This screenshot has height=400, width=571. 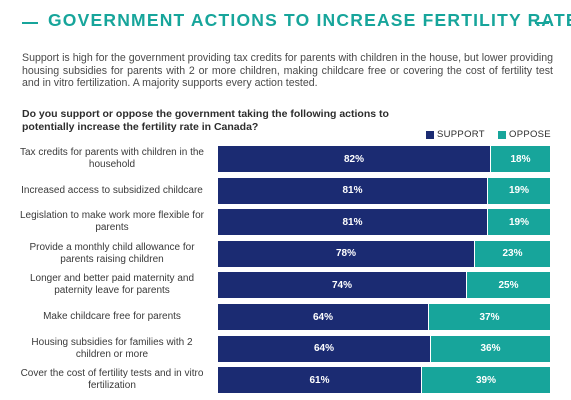 What do you see at coordinates (489, 317) in the screenshot?
I see `bar-oppose: 37%` at bounding box center [489, 317].